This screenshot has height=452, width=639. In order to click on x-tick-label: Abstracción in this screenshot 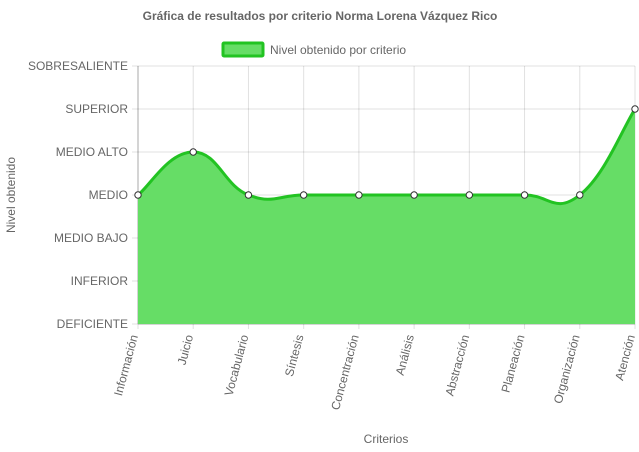, I will do `click(457, 365)`.